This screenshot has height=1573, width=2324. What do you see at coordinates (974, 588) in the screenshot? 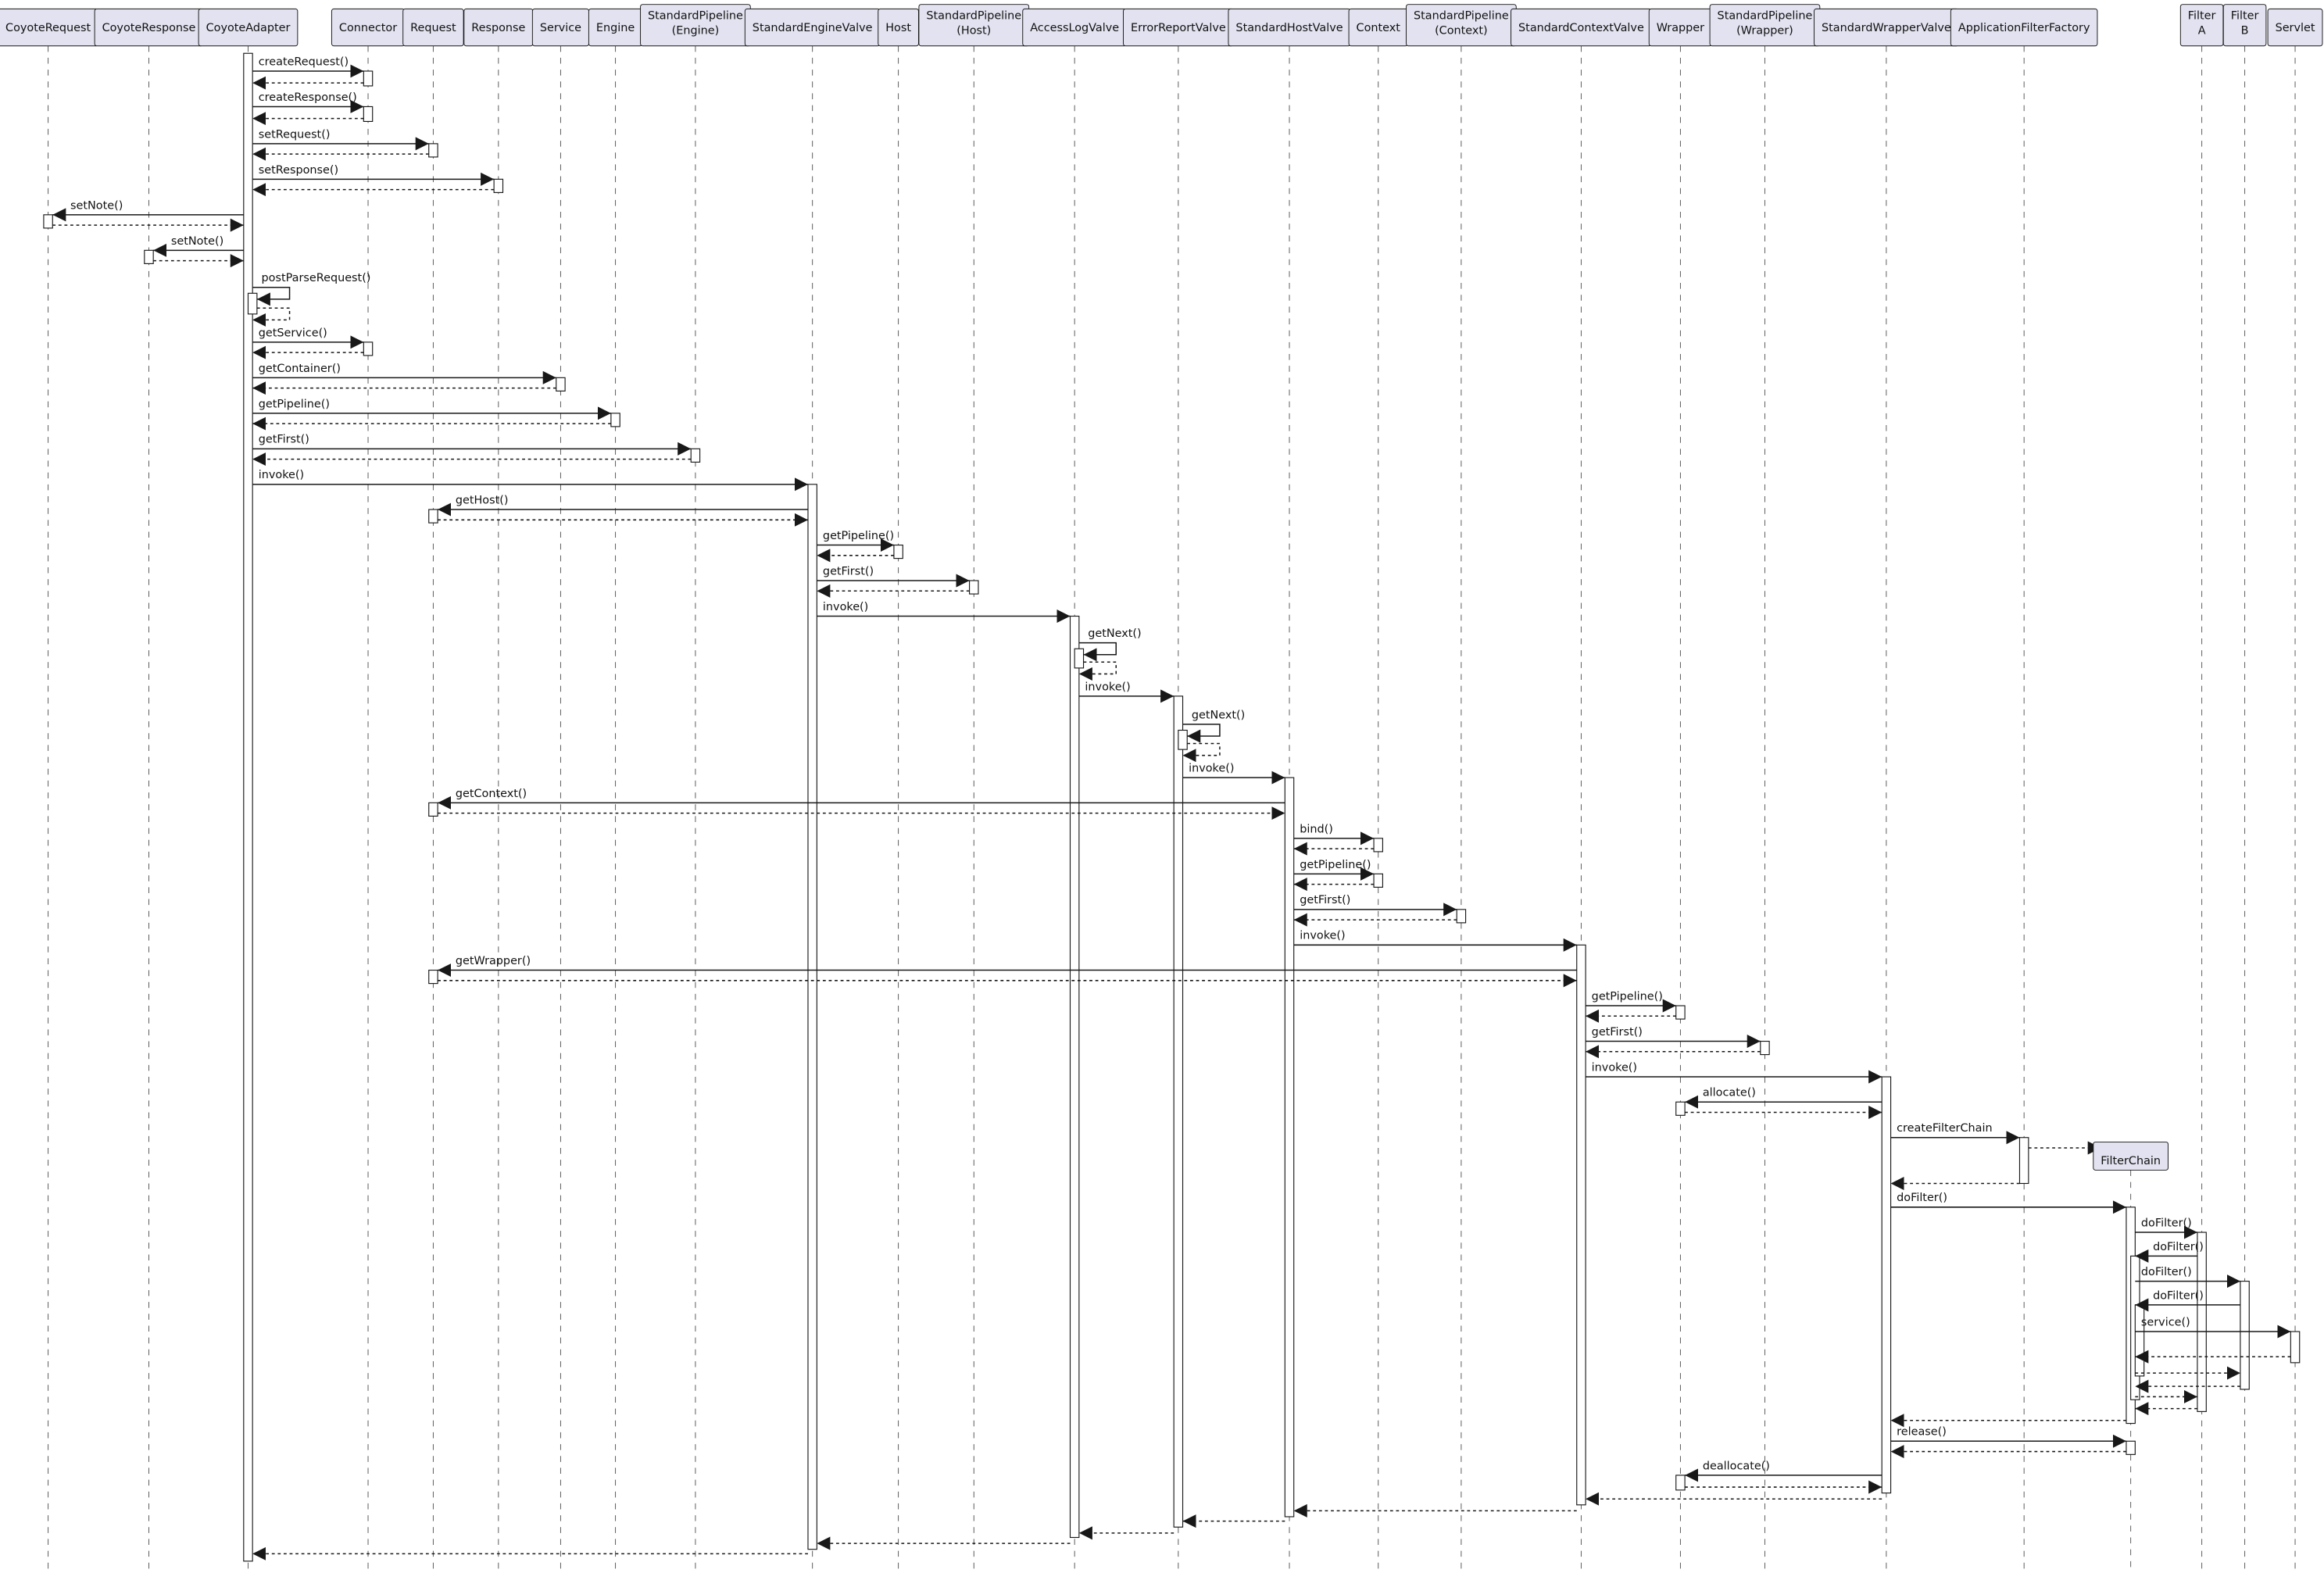
I see `activation-bar-SPHost` at bounding box center [974, 588].